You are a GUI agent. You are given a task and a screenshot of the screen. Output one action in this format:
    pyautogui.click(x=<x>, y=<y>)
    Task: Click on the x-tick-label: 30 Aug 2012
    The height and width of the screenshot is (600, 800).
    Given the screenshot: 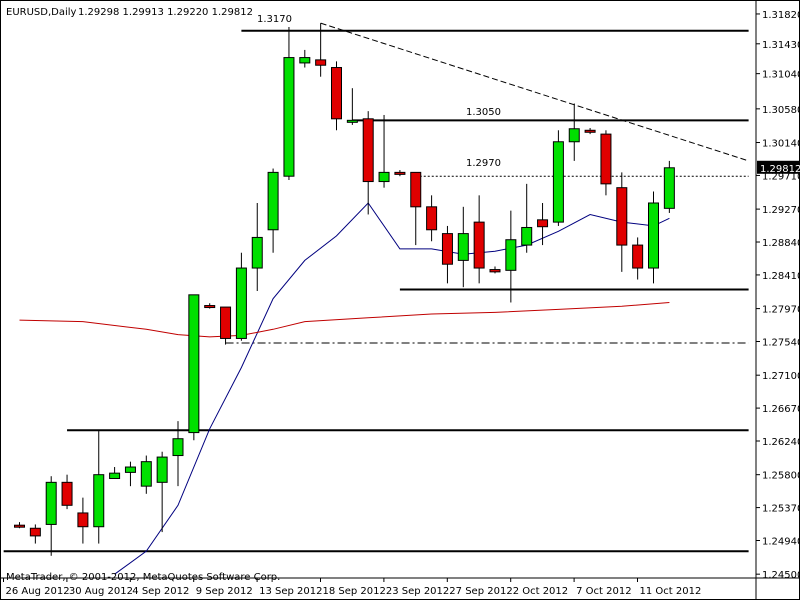 What is the action you would take?
    pyautogui.click(x=101, y=591)
    